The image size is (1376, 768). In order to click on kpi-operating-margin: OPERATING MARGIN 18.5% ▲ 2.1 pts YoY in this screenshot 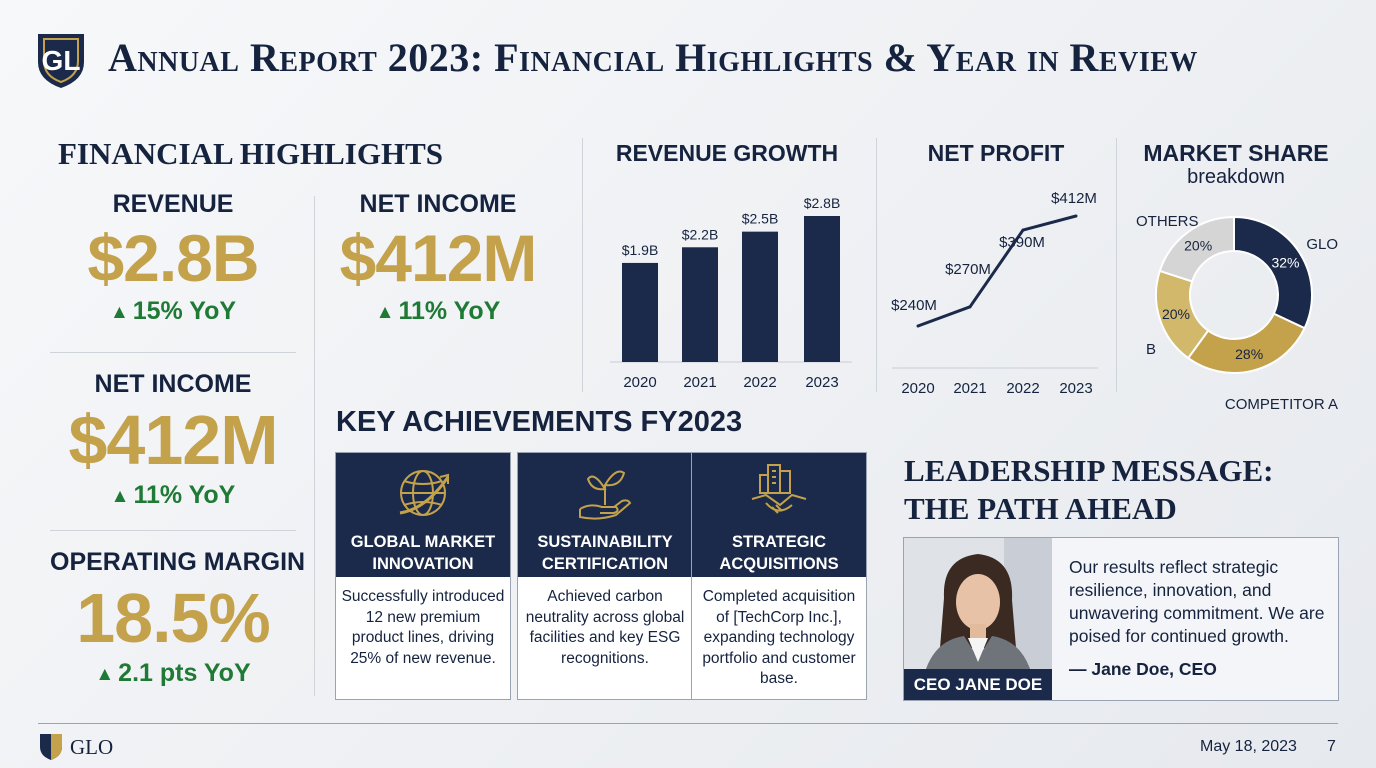, I will do `click(178, 618)`.